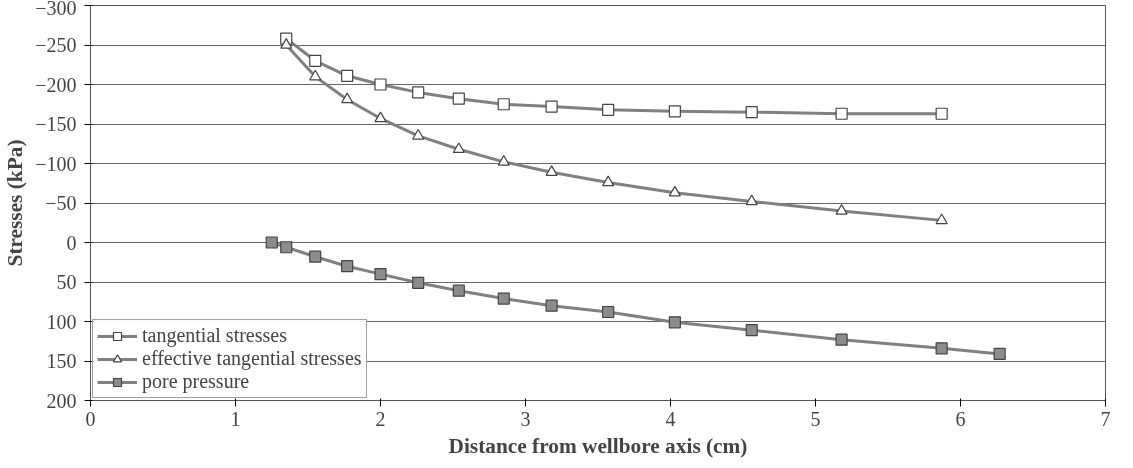  What do you see at coordinates (56, 84) in the screenshot?
I see `y-tick-label: −200` at bounding box center [56, 84].